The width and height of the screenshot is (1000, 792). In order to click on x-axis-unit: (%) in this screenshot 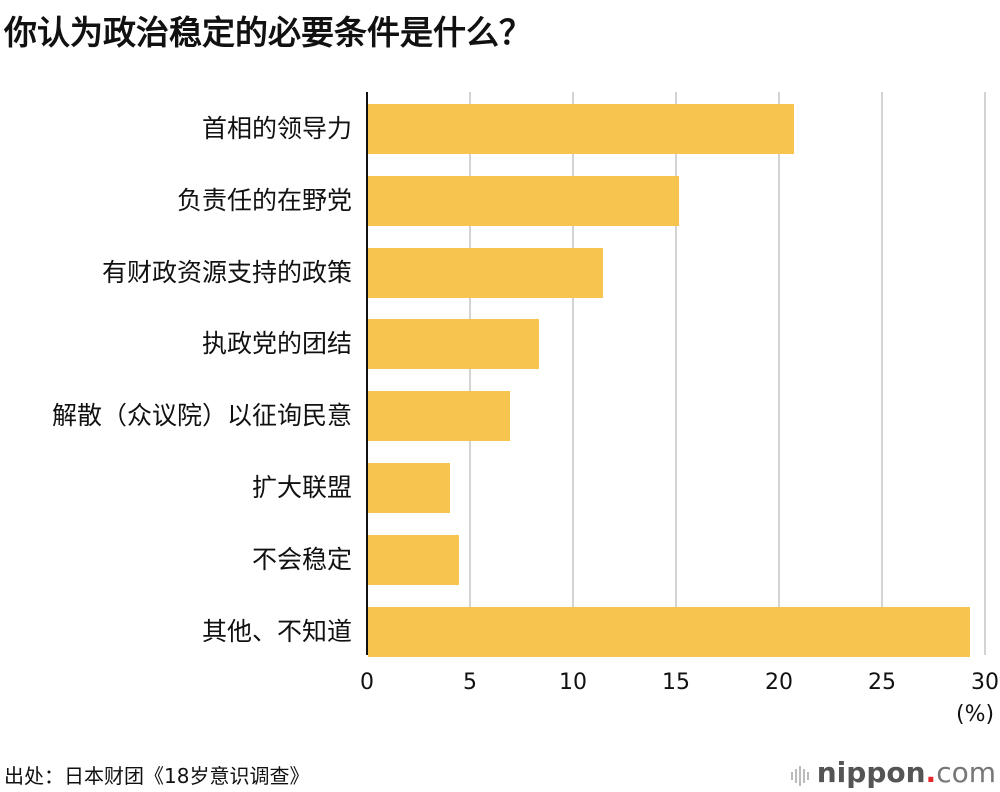, I will do `click(975, 714)`.